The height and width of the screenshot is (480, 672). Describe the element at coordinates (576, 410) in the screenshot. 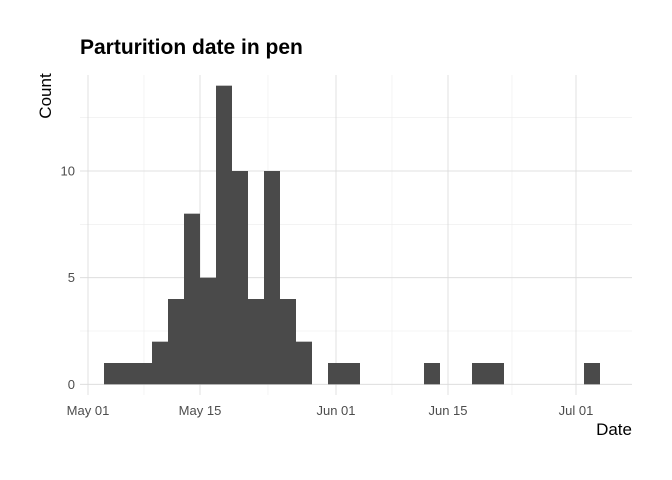

I see `x-tick-label: Jul 01` at that location.